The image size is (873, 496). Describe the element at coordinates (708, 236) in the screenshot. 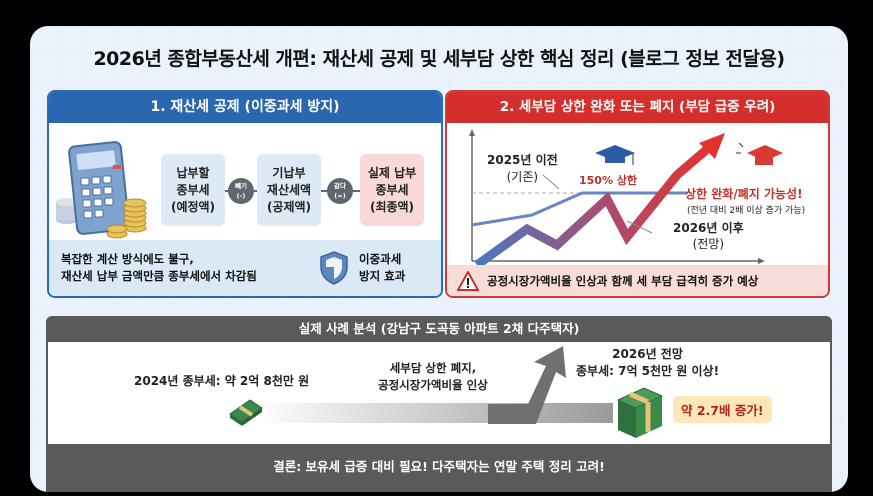

I see `label-after-2026: 2026년 이후 (전망)` at that location.